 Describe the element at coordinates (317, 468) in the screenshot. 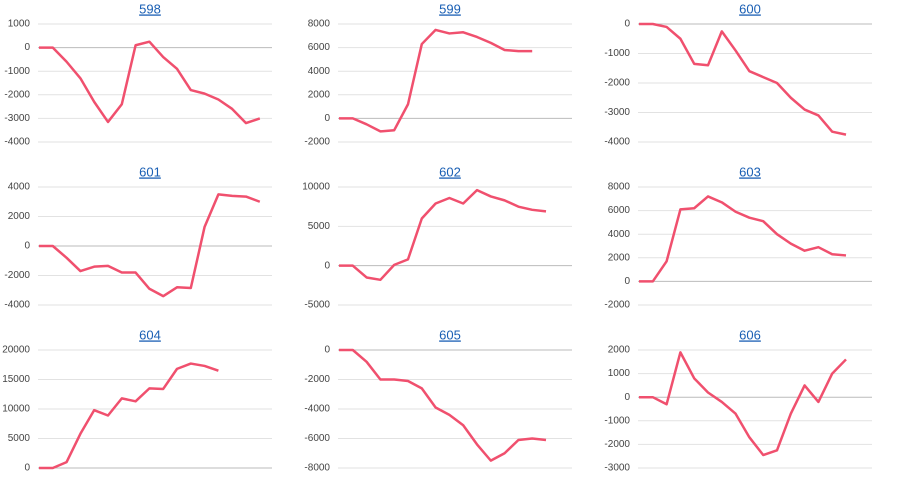

I see `y-tick-label: -8000` at that location.